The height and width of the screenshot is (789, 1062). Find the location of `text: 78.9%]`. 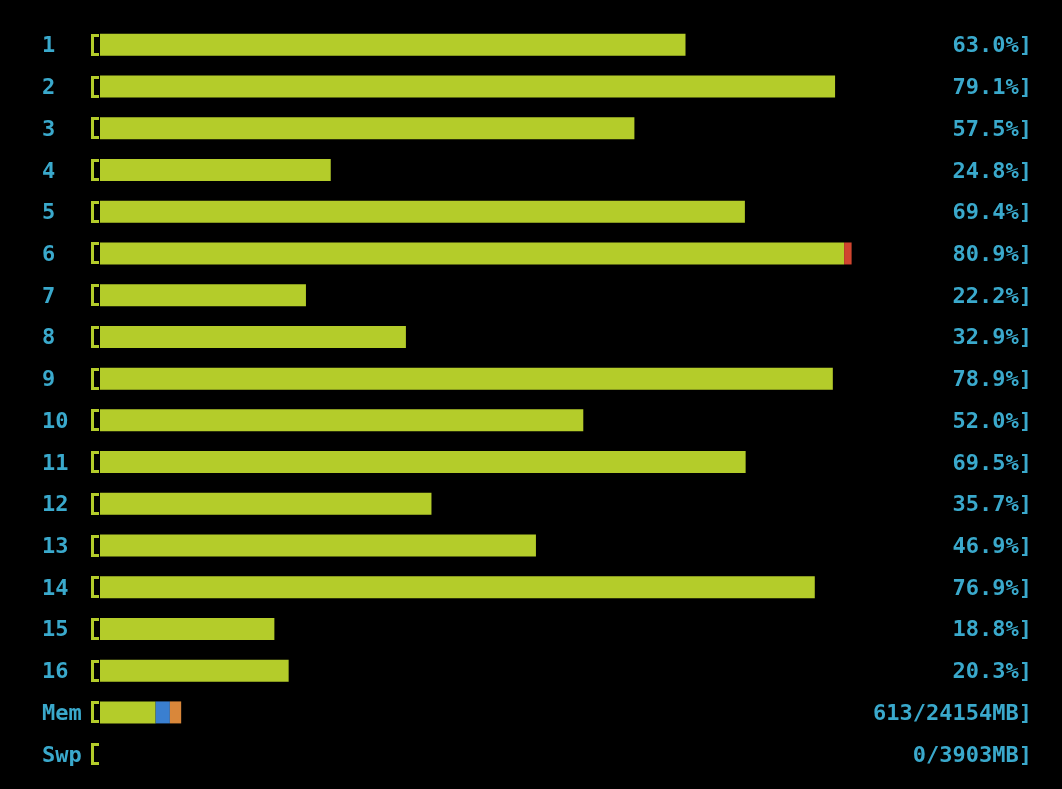

text: 78.9%] is located at coordinates (992, 379).